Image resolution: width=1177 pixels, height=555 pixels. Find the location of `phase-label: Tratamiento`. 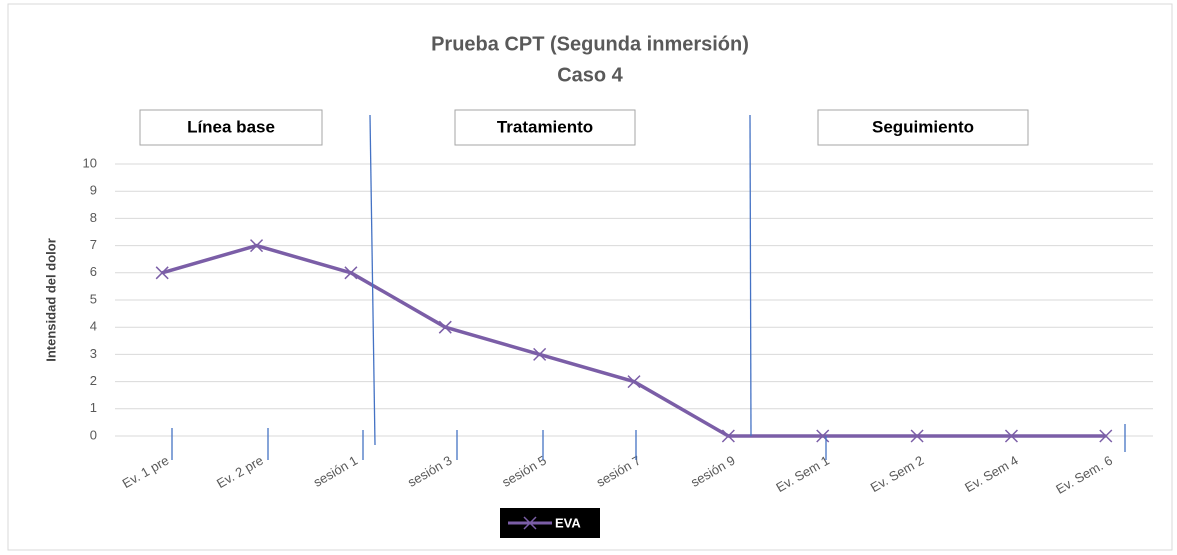

phase-label: Tratamiento is located at coordinates (545, 126).